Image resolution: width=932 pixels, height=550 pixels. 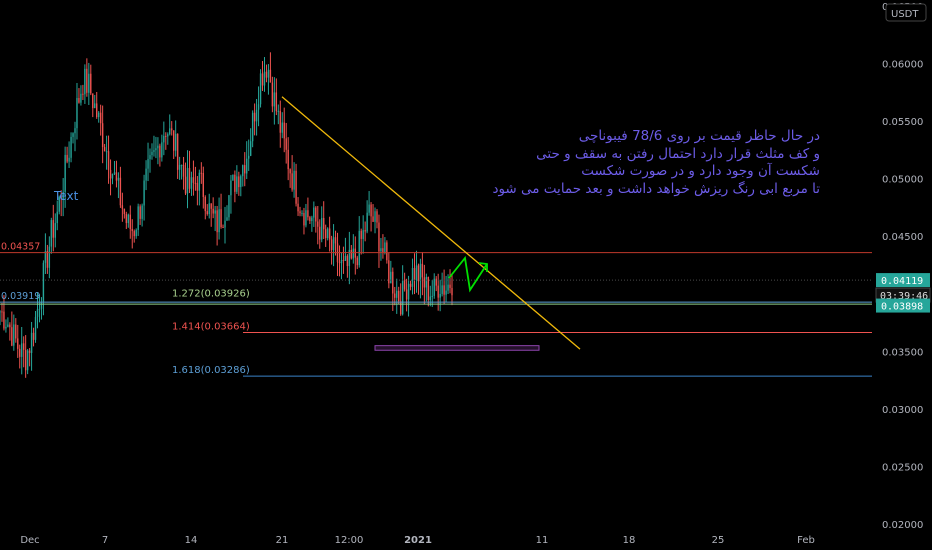 What do you see at coordinates (902, 180) in the screenshot?
I see `price-tick-label: 0.05000` at bounding box center [902, 180].